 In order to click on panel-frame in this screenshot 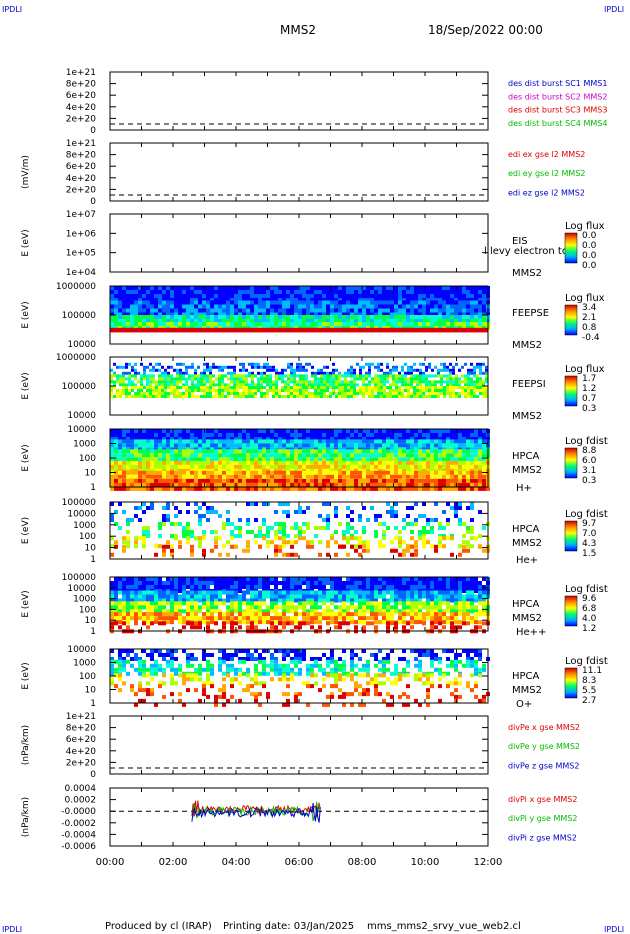, I will do `click(299, 172)`.